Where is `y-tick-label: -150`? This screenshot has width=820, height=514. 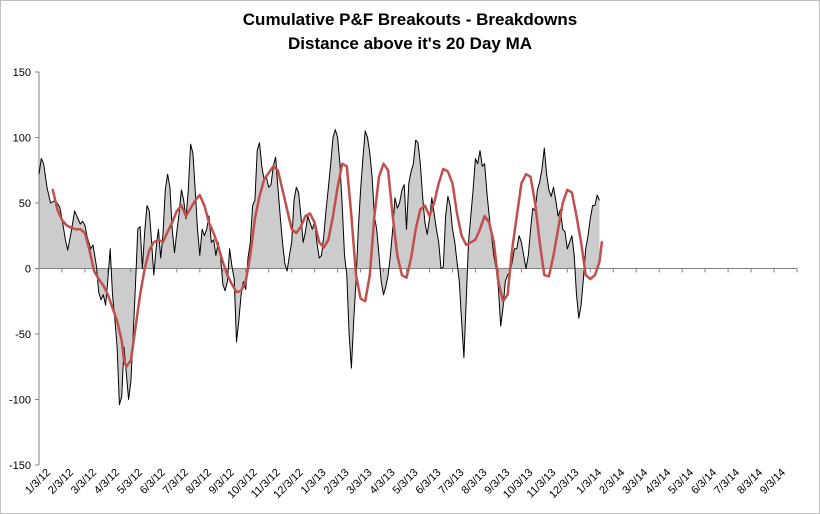
y-tick-label: -150 is located at coordinates (20, 466).